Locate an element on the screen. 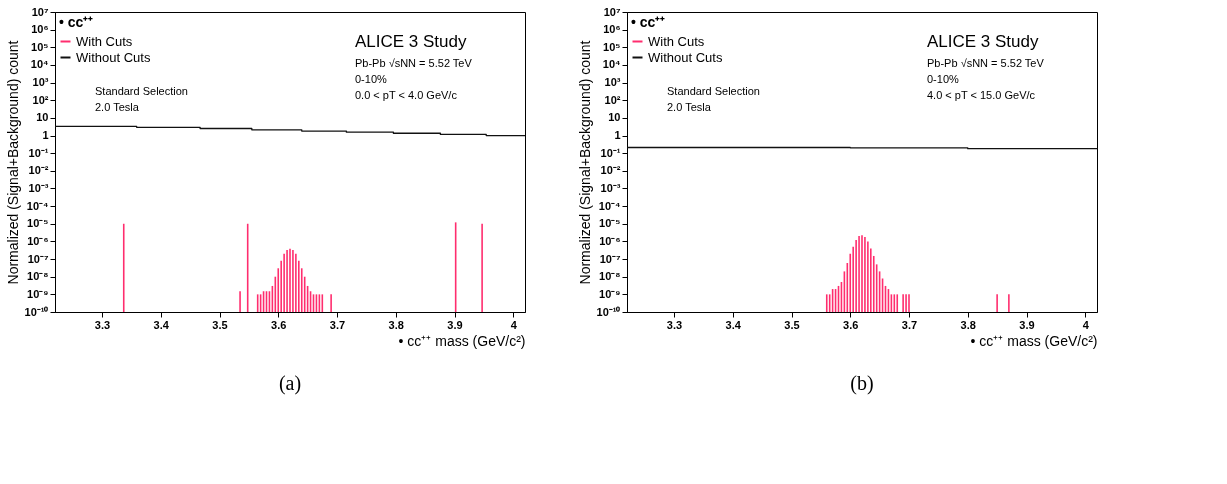  text: (a) is located at coordinates (290, 383).